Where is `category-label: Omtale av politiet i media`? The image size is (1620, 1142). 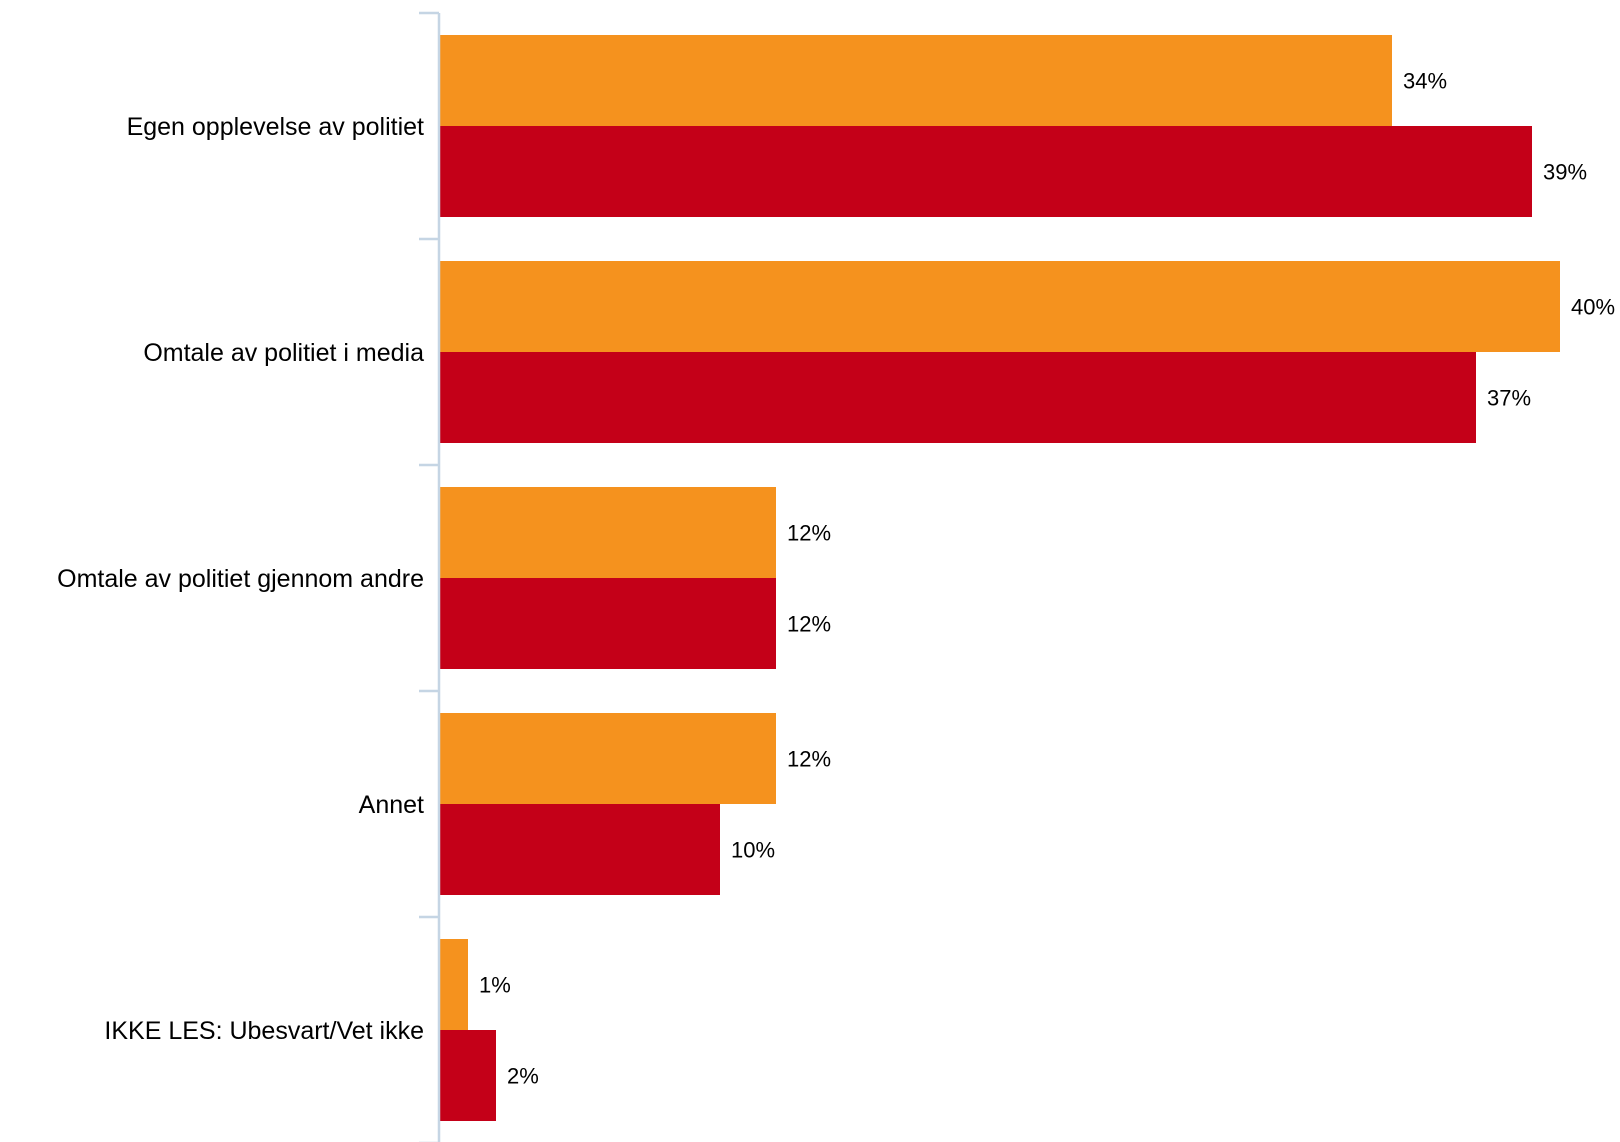
category-label: Omtale av politiet i media is located at coordinates (283, 353).